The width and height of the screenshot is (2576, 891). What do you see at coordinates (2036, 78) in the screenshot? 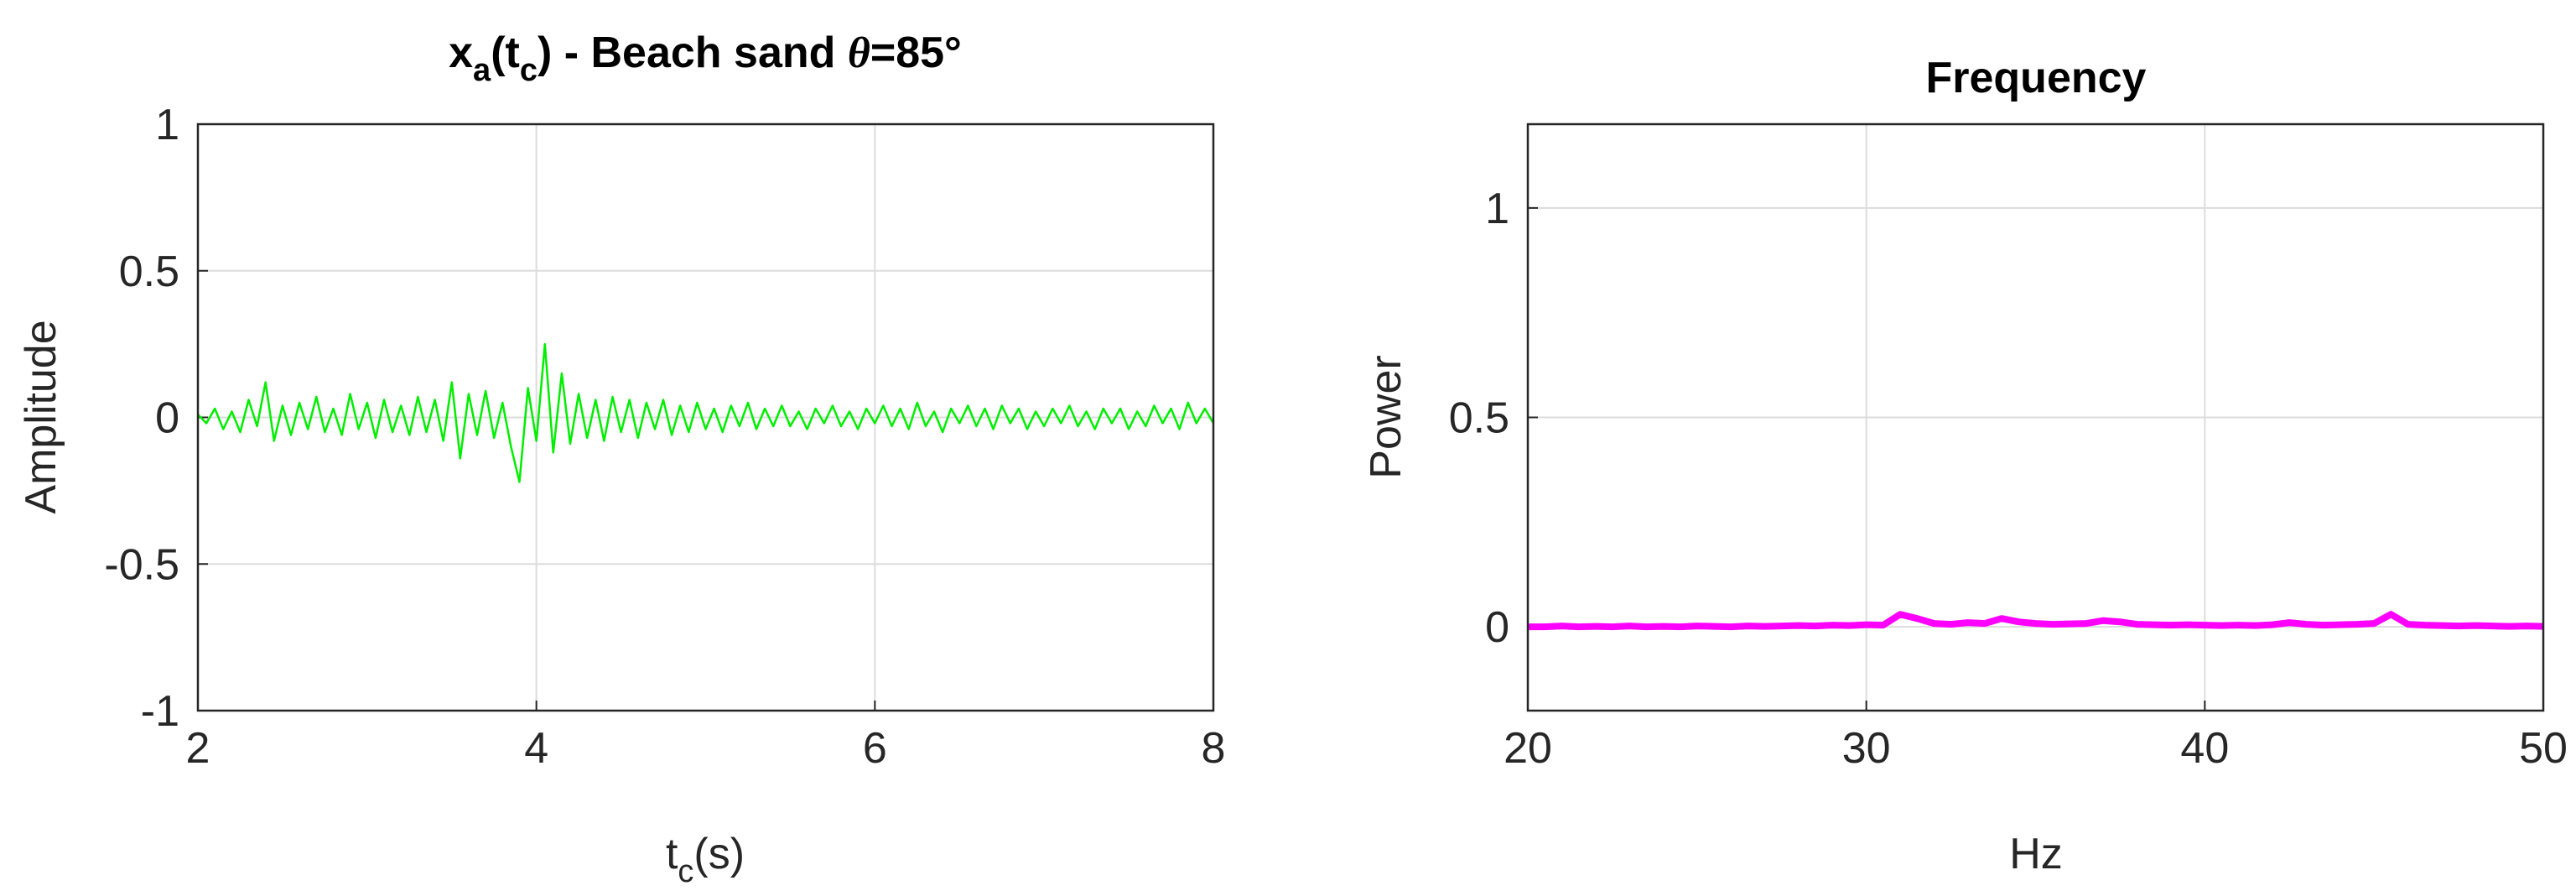
I see `chart-title: Frequency` at bounding box center [2036, 78].